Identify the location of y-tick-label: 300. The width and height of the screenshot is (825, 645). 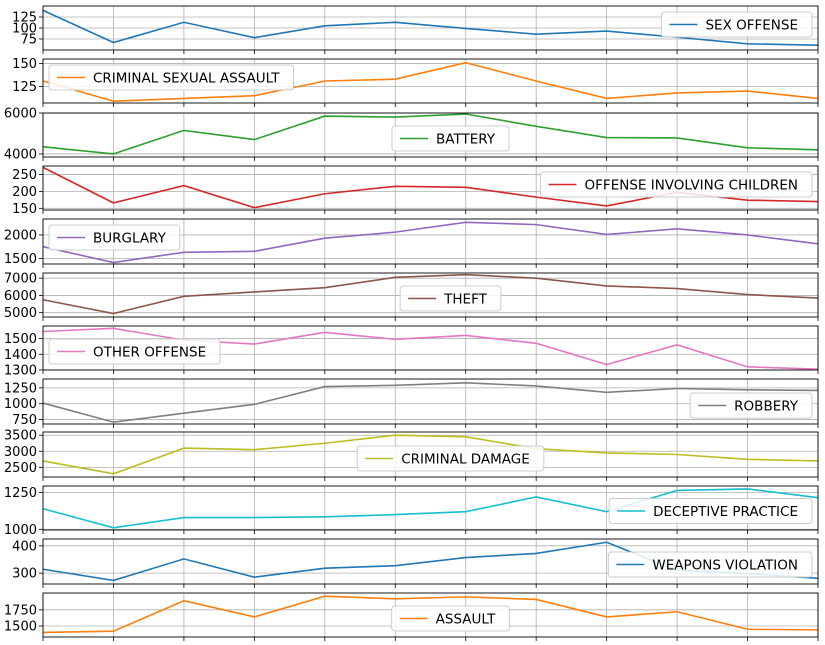
(24, 574).